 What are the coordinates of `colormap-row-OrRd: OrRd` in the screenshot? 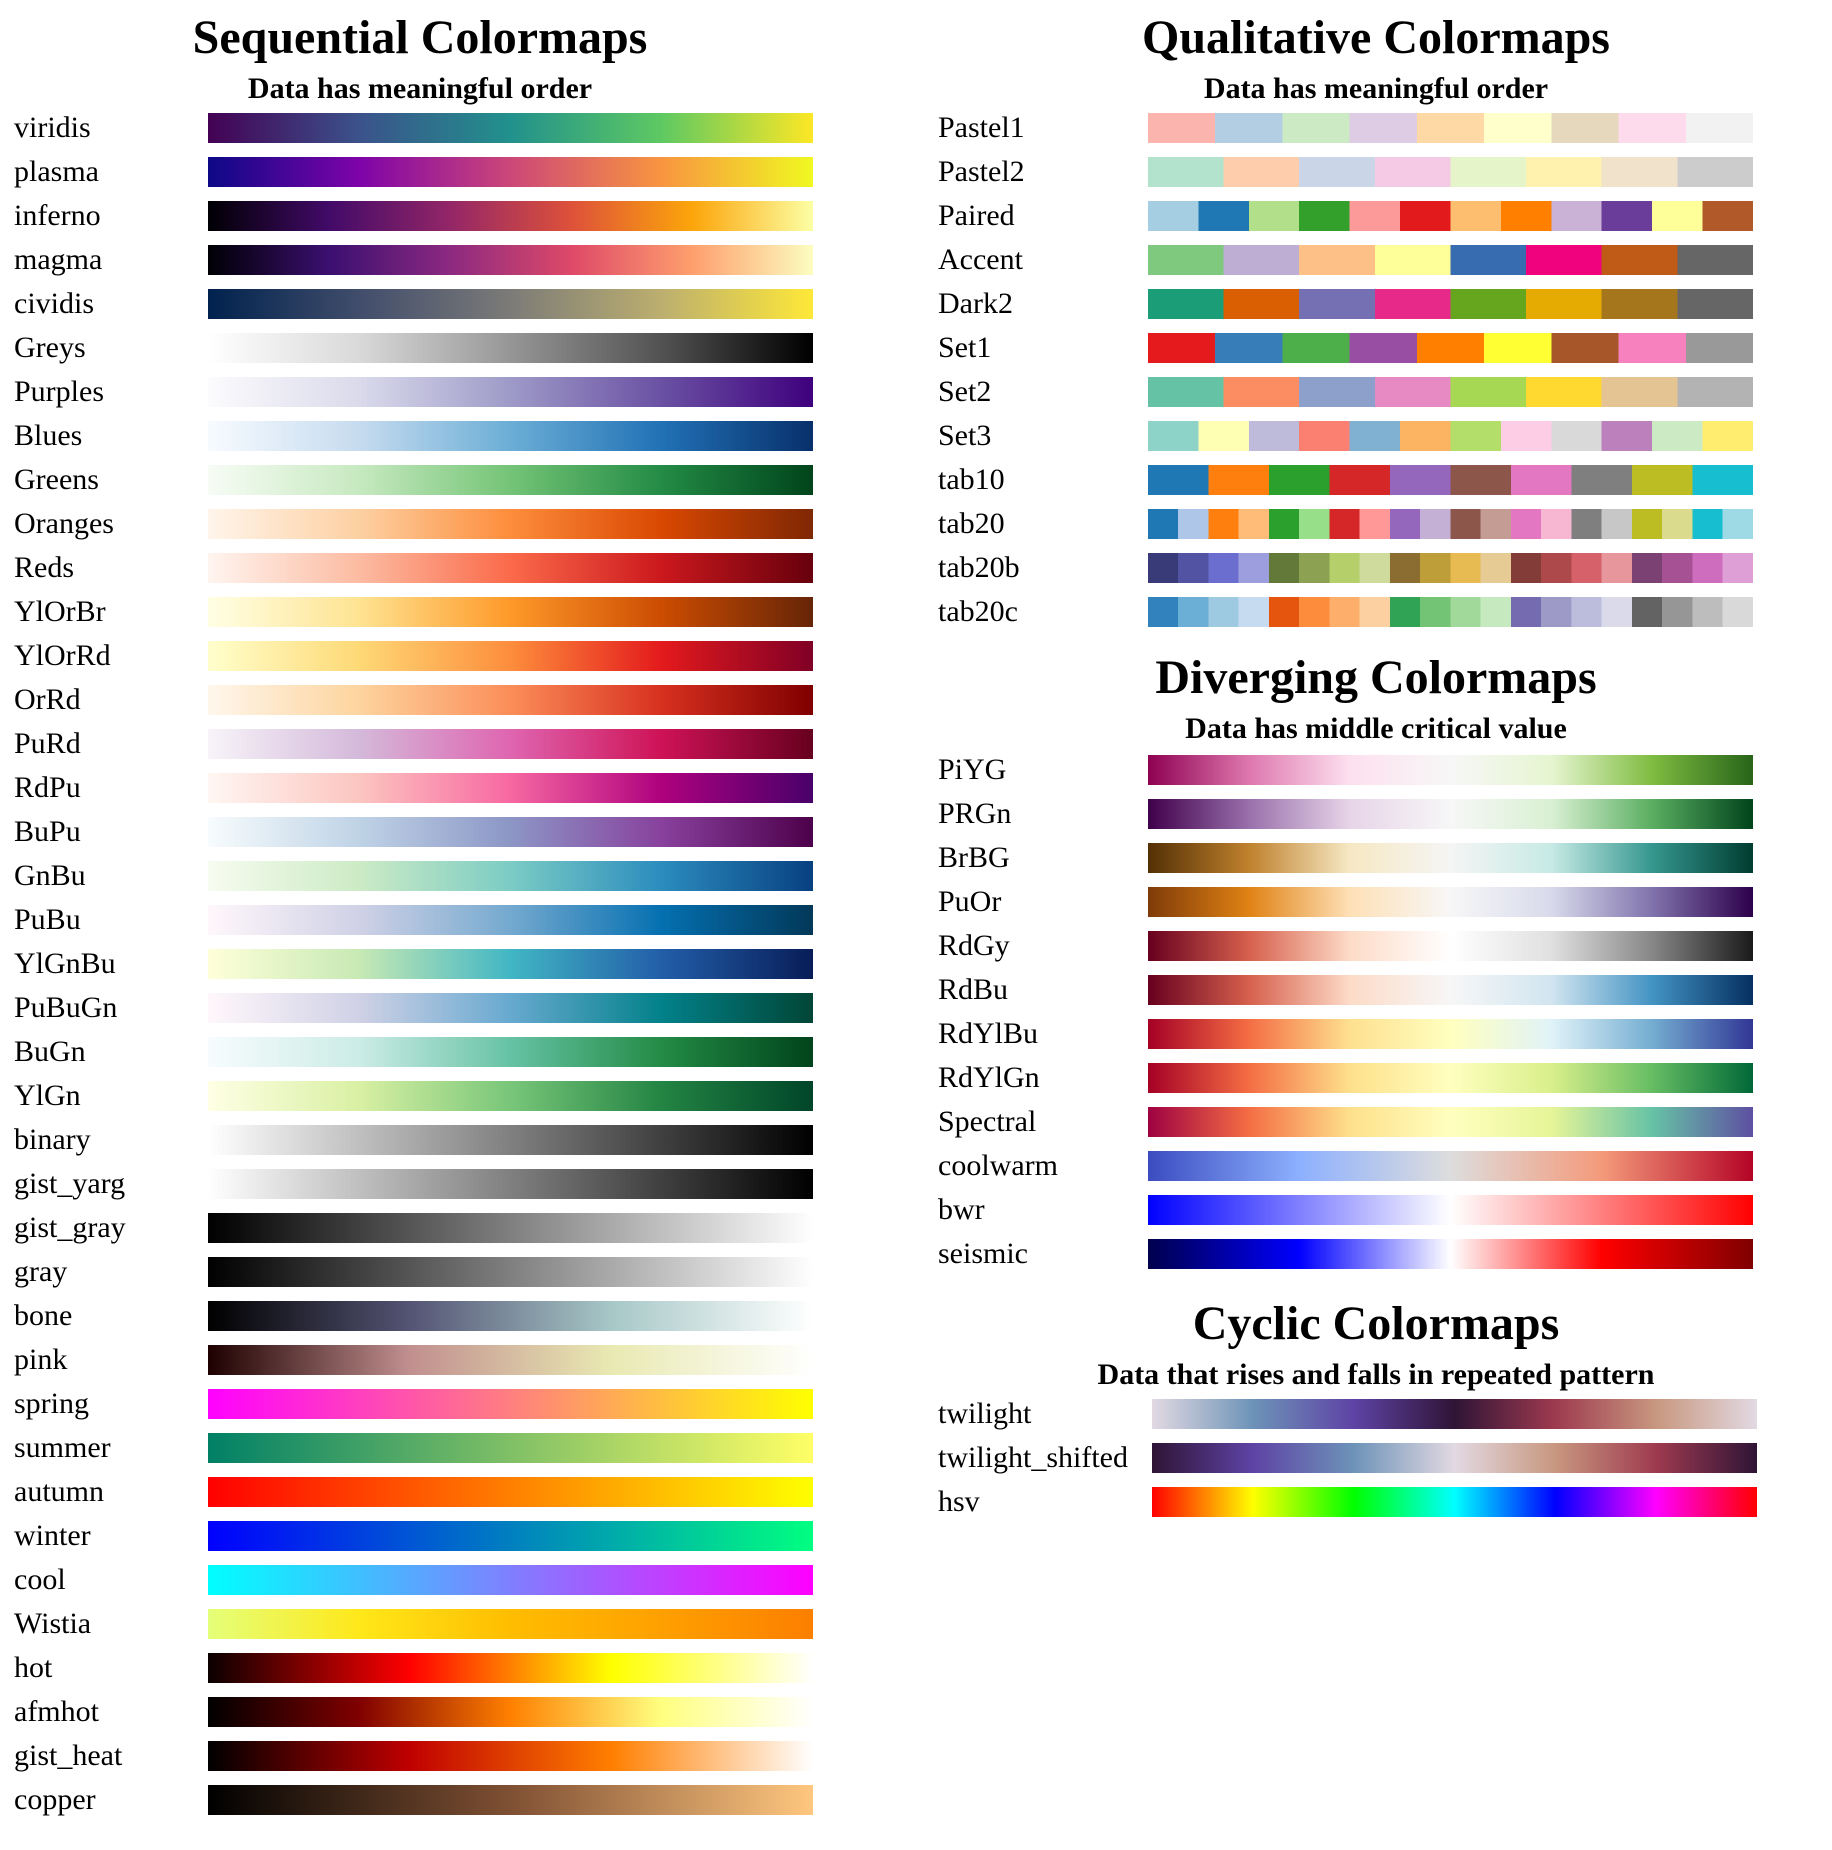 It's located at (420, 700).